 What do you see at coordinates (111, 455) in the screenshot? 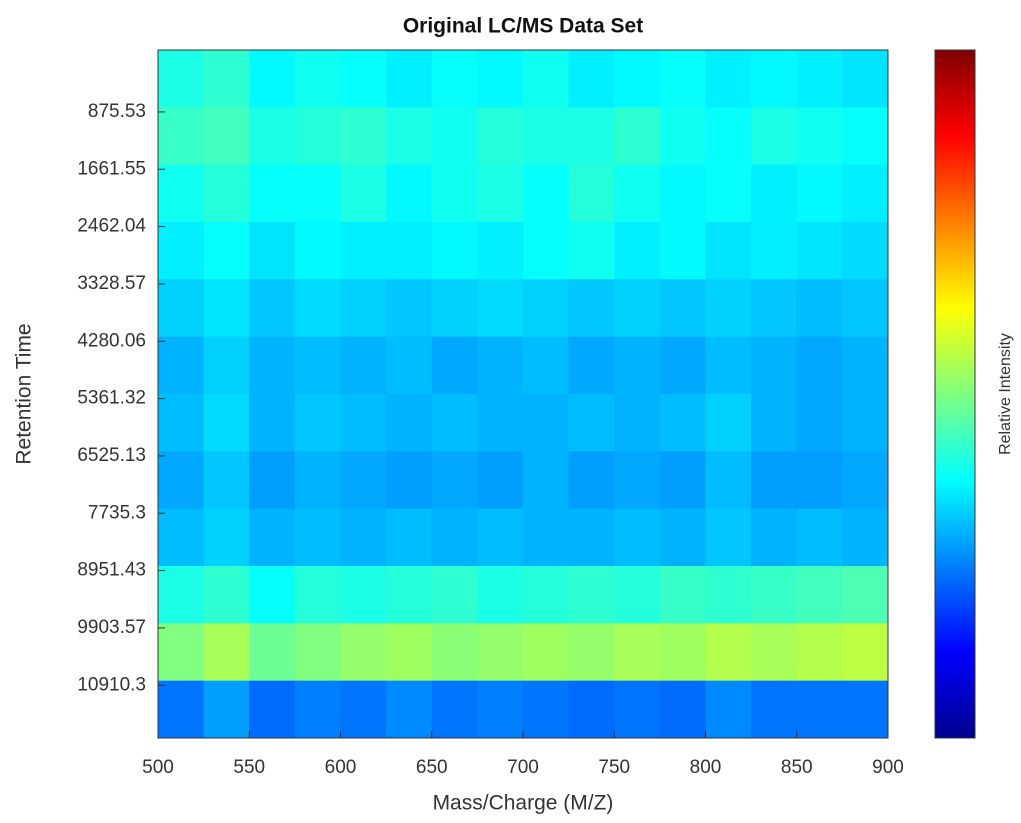
I see `y-tick-label: 6525.13` at bounding box center [111, 455].